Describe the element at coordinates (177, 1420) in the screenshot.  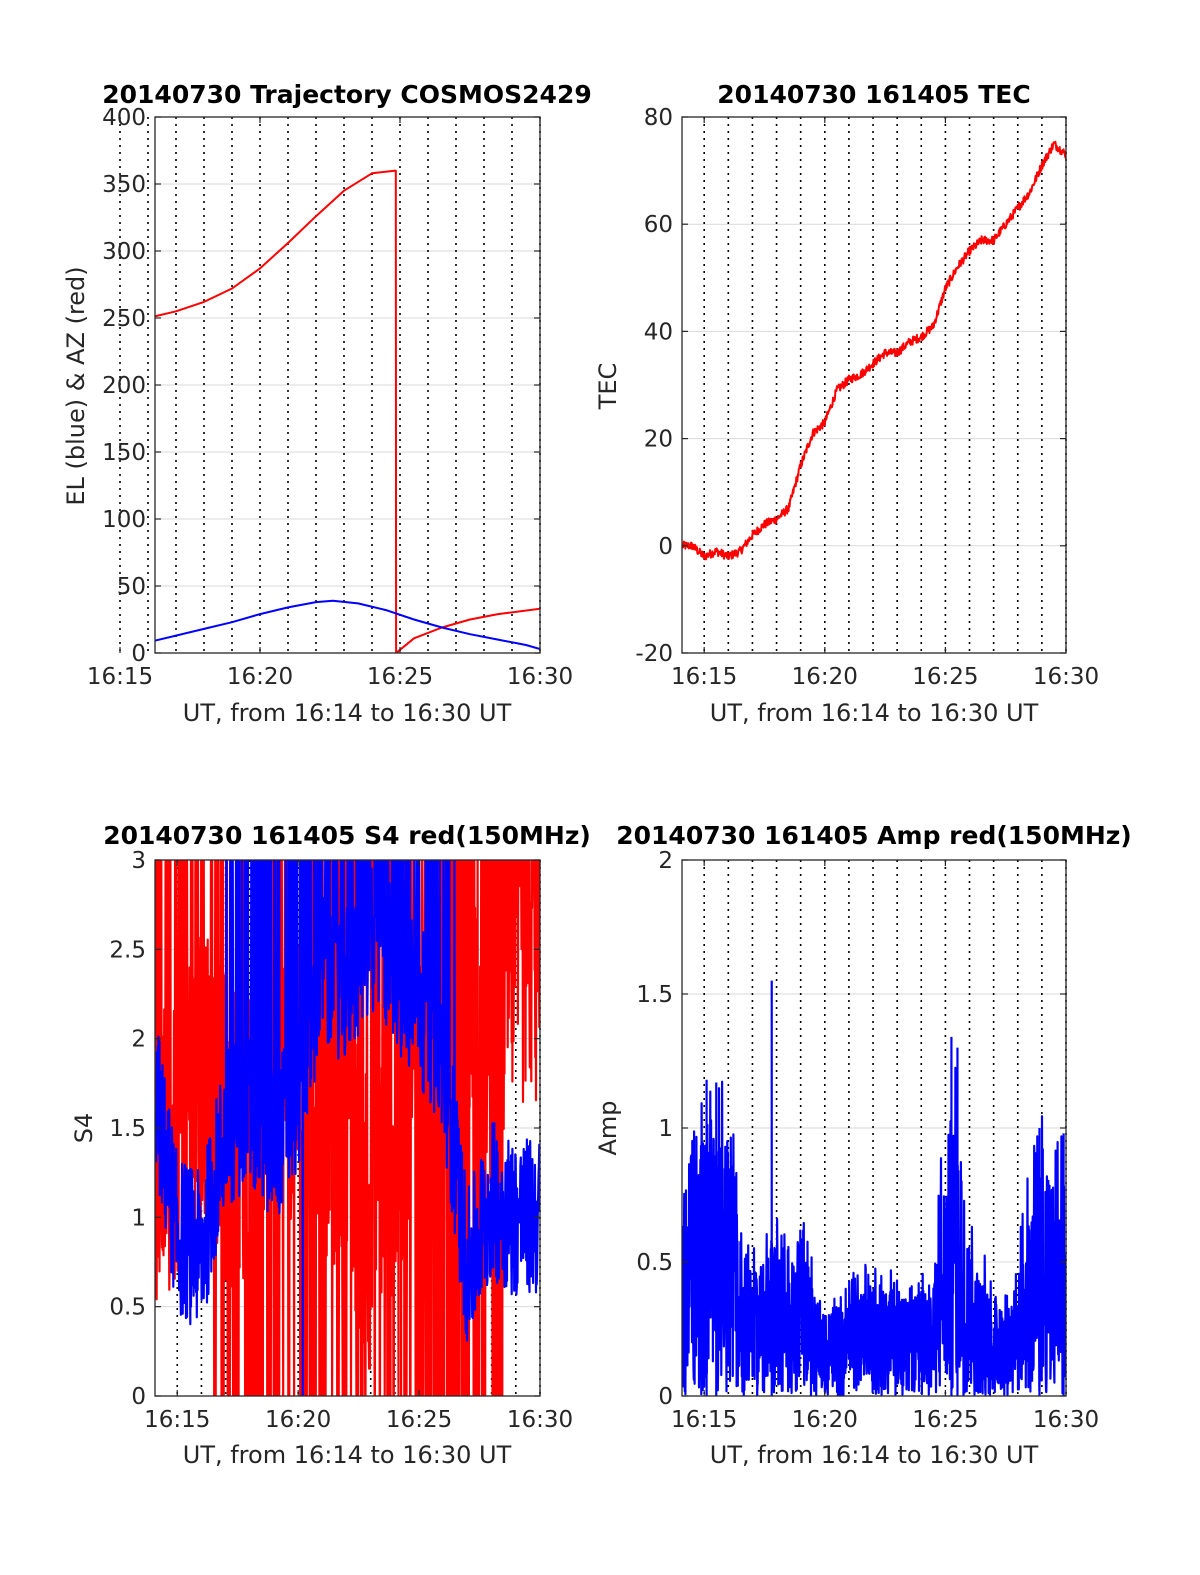
I see `s4-xtick-label: 16:15` at that location.